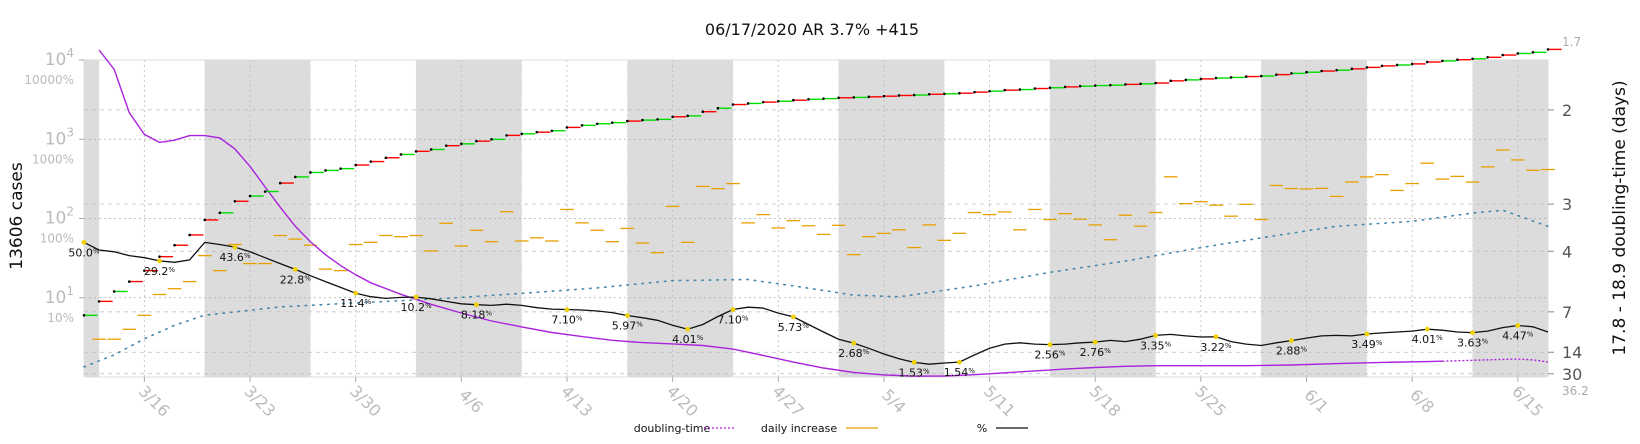 Image resolution: width=1640 pixels, height=444 pixels. I want to click on y-axis-left: 10¹ 10² 10³ 10⁴ 10% 100% 1000% 10000%, so click(54, 185).